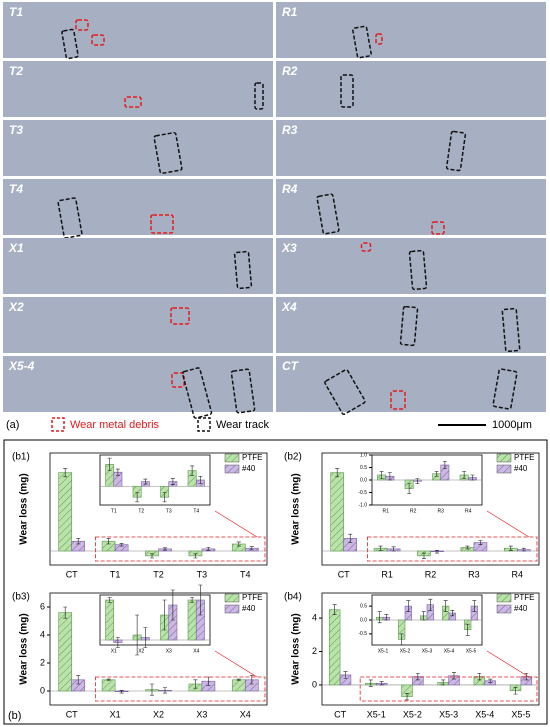 The width and height of the screenshot is (550, 727). What do you see at coordinates (314, 651) in the screenshot?
I see `y-tick-label: 2` at bounding box center [314, 651].